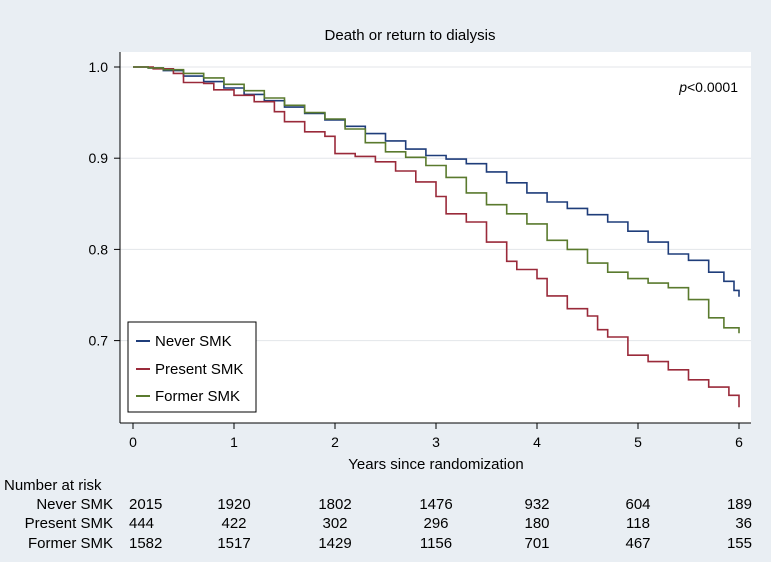 Image resolution: width=771 pixels, height=562 pixels. I want to click on risk-cell-present-smk-5: 118, so click(638, 523).